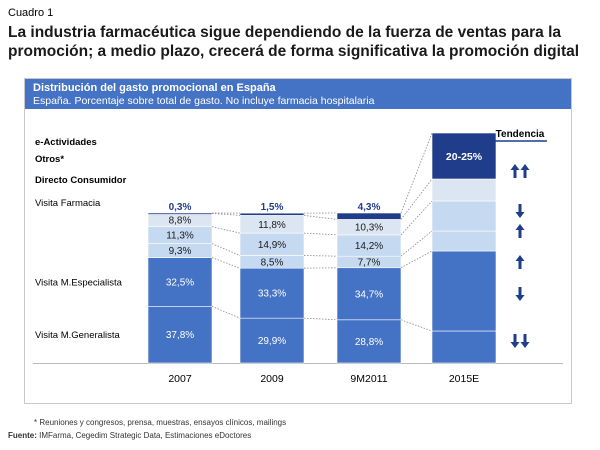 Image resolution: width=600 pixels, height=450 pixels. I want to click on data-label: 34,7%, so click(369, 294).